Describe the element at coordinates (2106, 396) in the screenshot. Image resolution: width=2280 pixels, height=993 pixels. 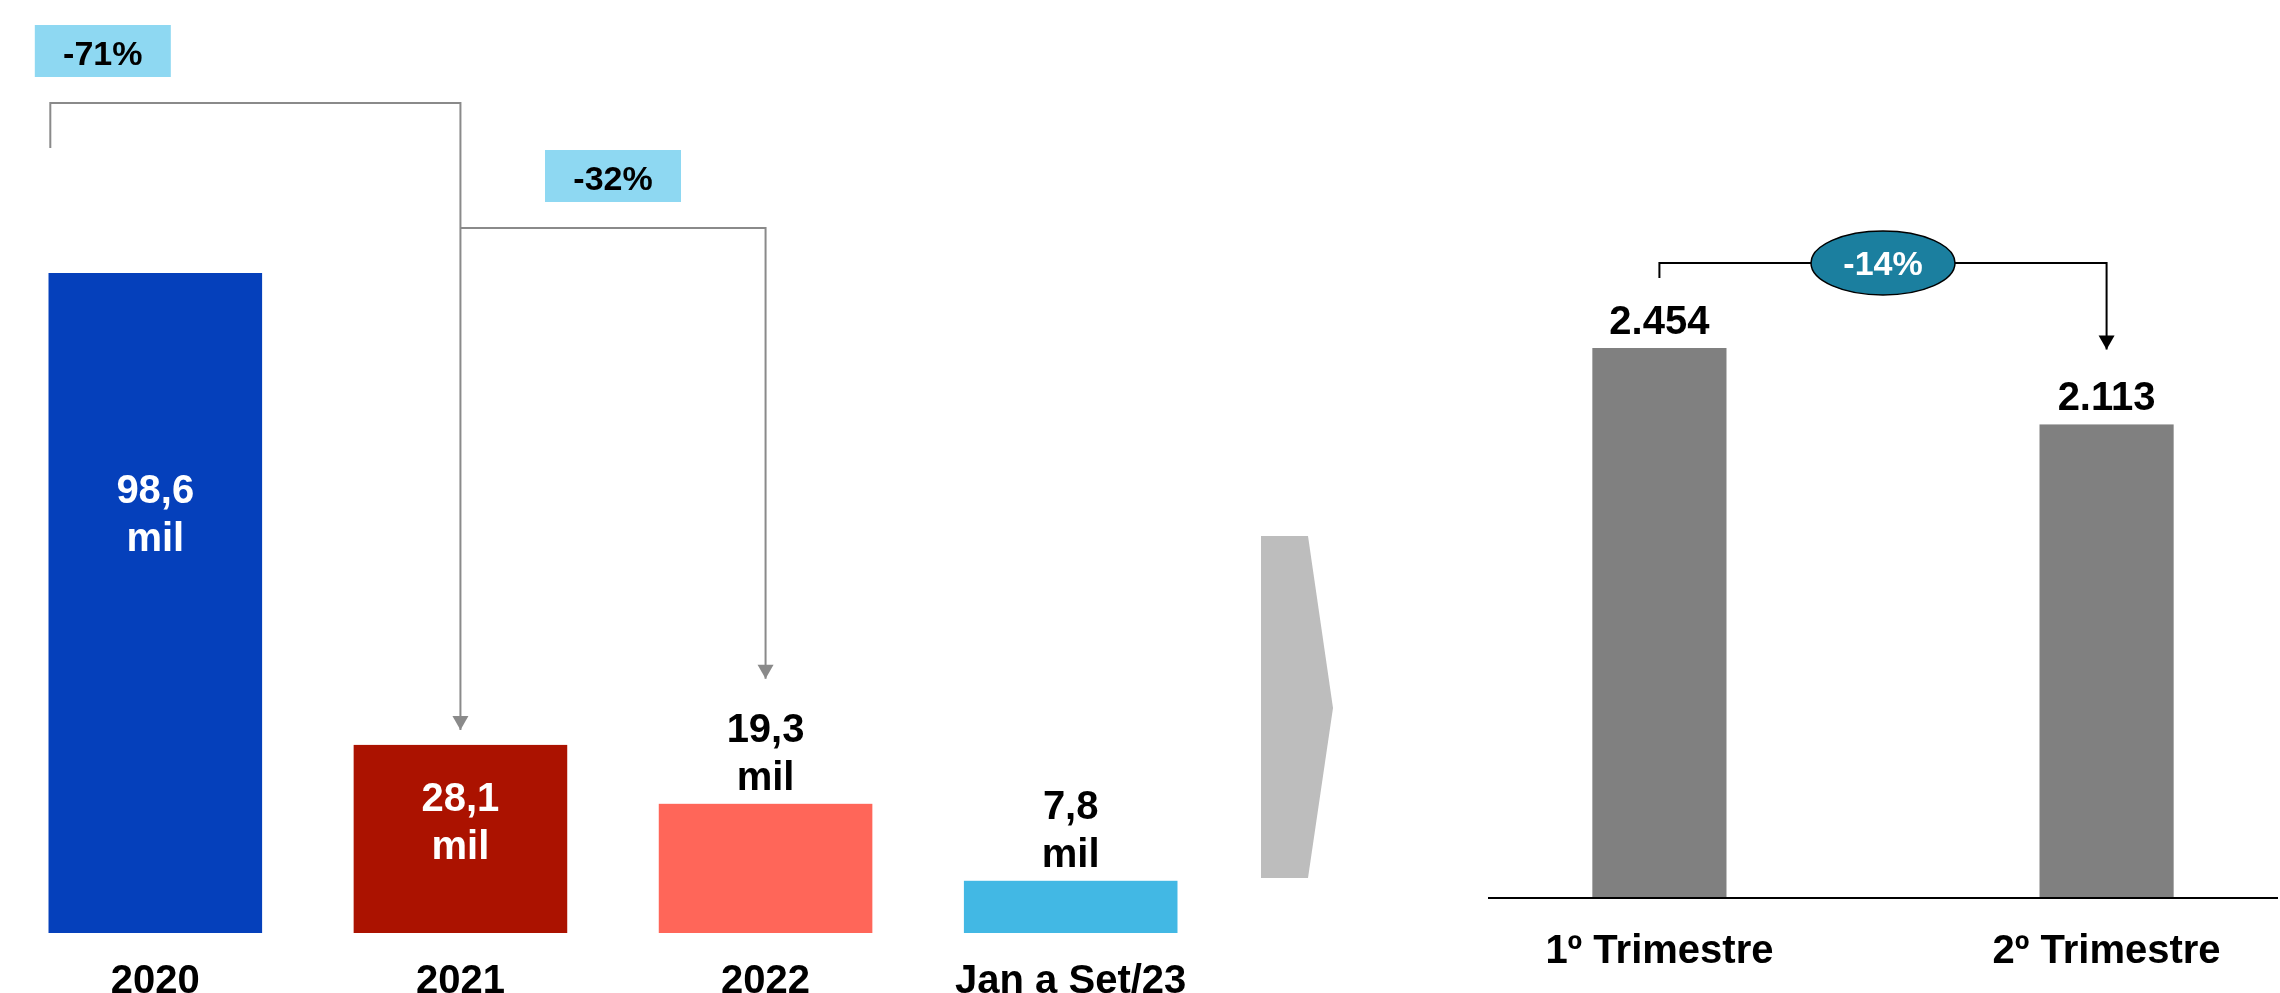
I see `data-label: 2.113` at that location.